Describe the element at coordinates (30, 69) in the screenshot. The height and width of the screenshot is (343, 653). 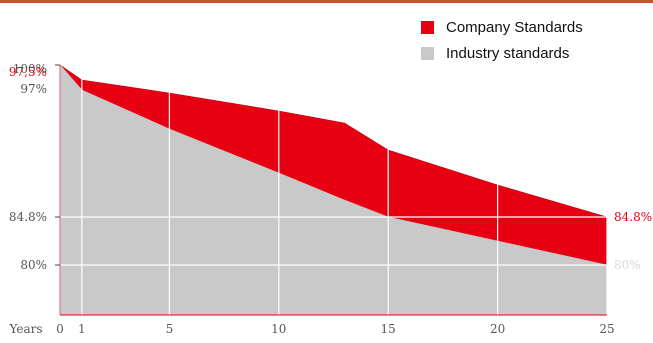
I see `y-tick-label-100: 100%` at that location.